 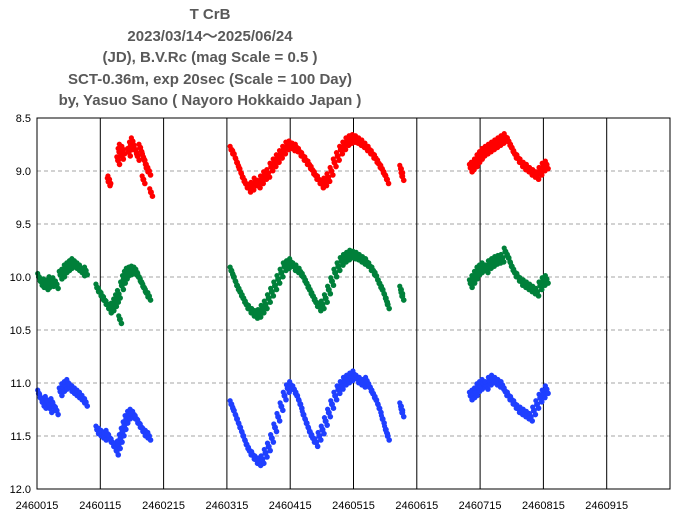 What do you see at coordinates (210, 79) in the screenshot?
I see `title-line-4: SCT-0.36m, exp 20sec (Scale = 100 Day)` at bounding box center [210, 79].